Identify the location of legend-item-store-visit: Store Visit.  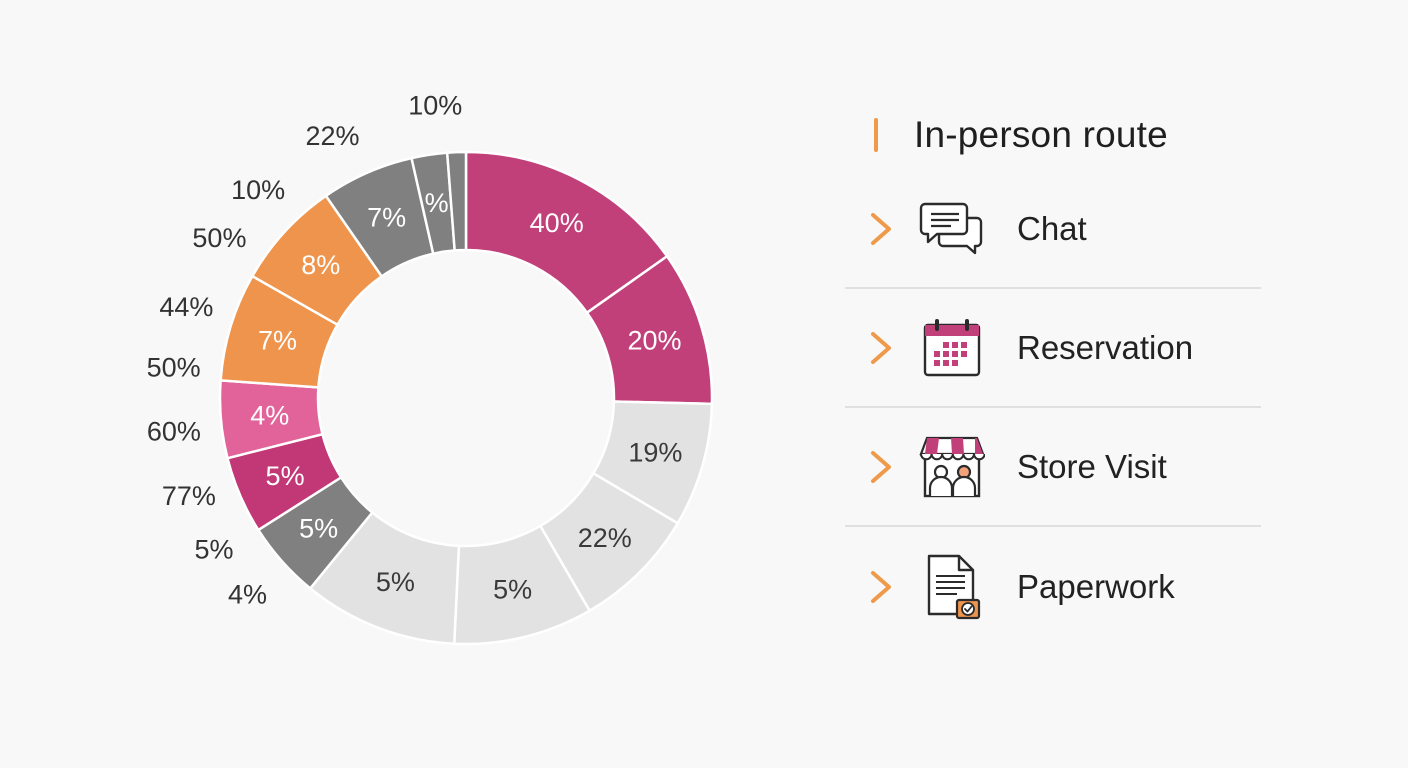
(1053, 467).